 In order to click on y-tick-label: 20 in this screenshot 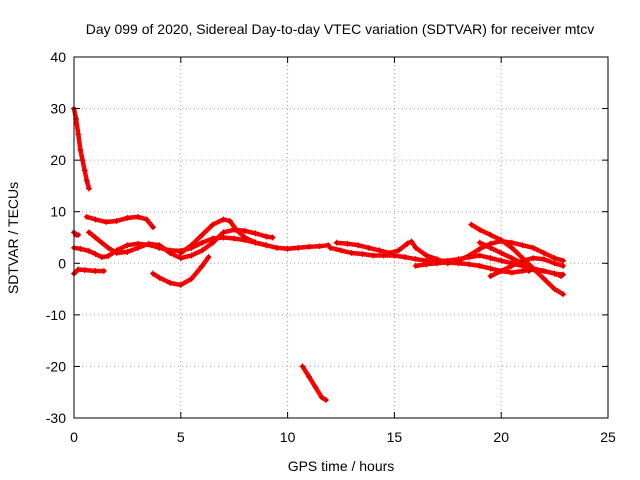, I will do `click(58, 160)`.